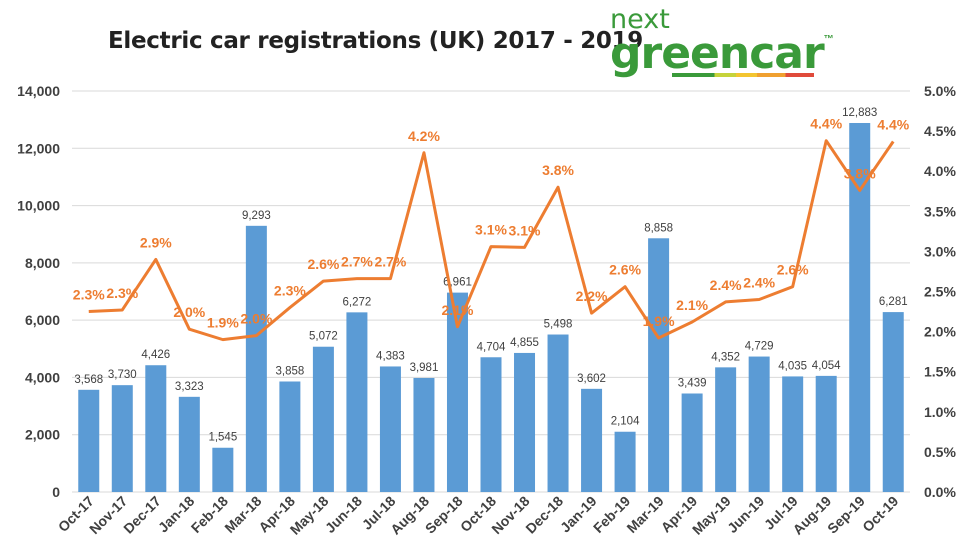 This screenshot has height=559, width=978. Describe the element at coordinates (759, 347) in the screenshot. I see `bar-data-label: 4,729` at that location.